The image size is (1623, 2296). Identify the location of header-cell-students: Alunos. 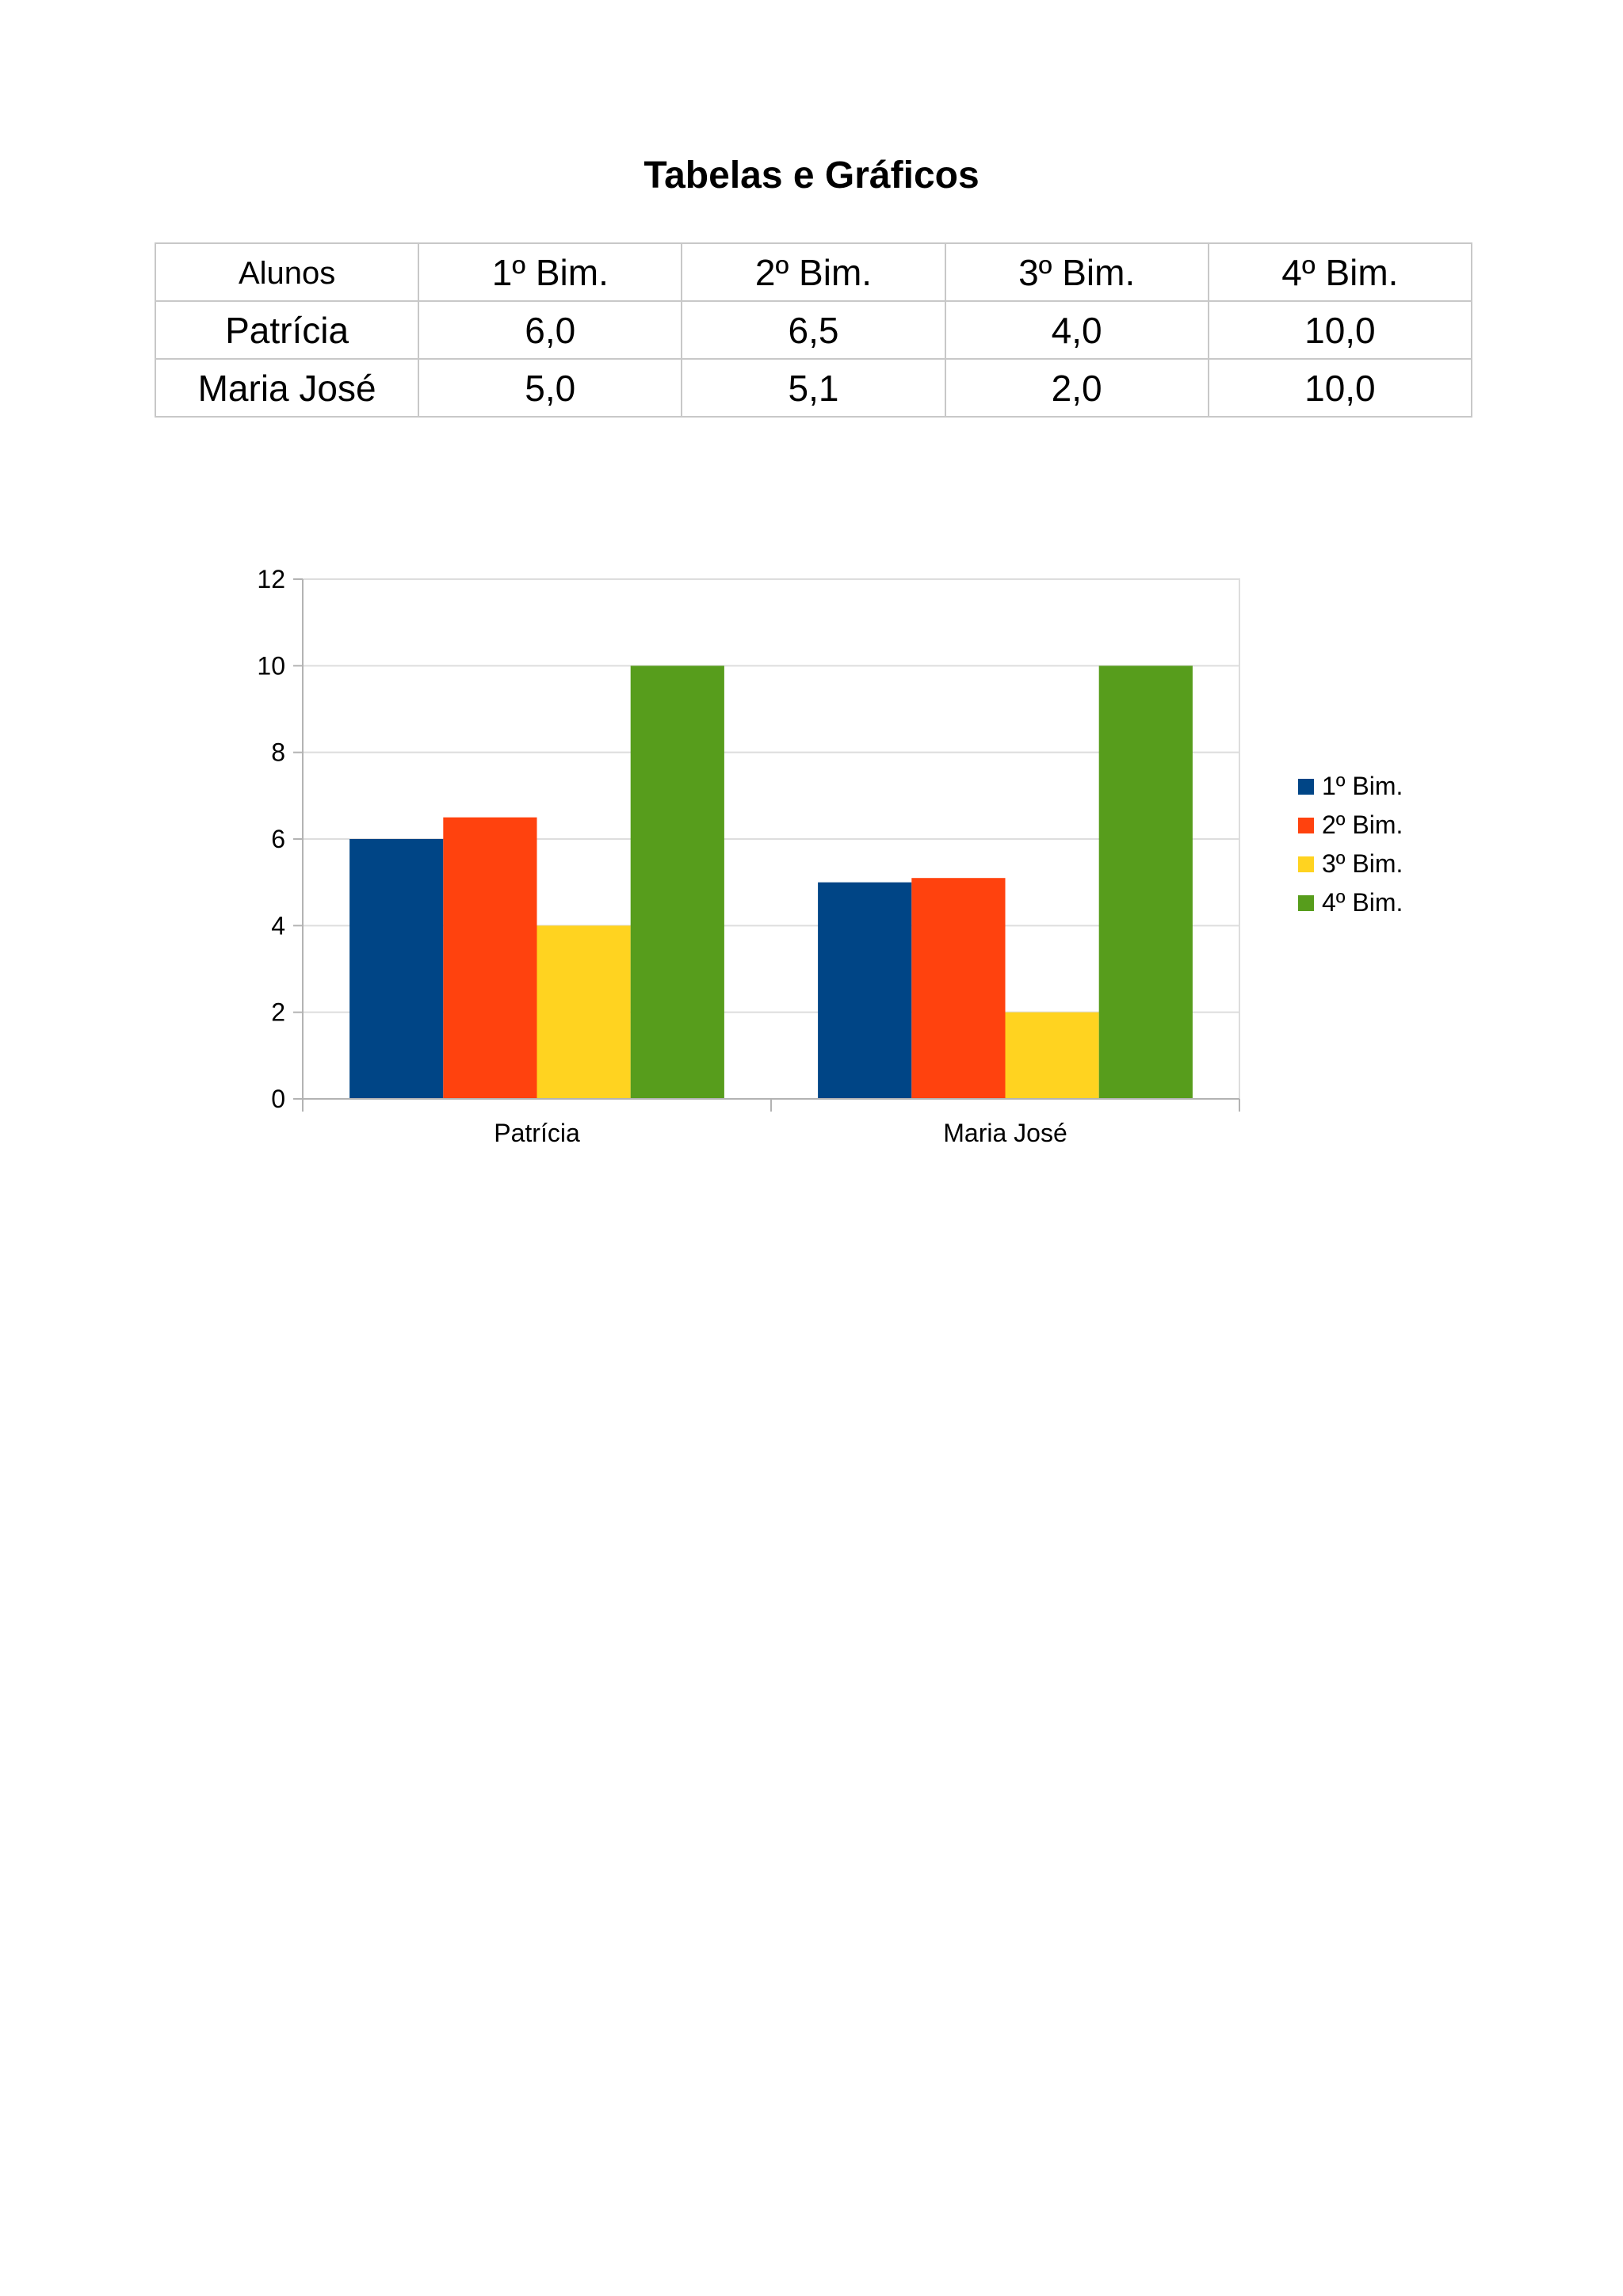
(287, 272).